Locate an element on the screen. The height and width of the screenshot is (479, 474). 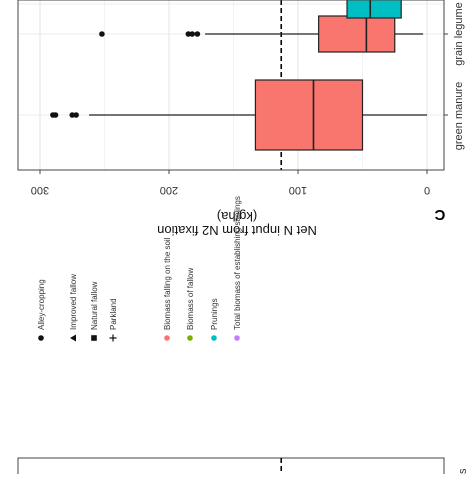
legend-color-item: Biomass falling on the soil is located at coordinates (167, 289).